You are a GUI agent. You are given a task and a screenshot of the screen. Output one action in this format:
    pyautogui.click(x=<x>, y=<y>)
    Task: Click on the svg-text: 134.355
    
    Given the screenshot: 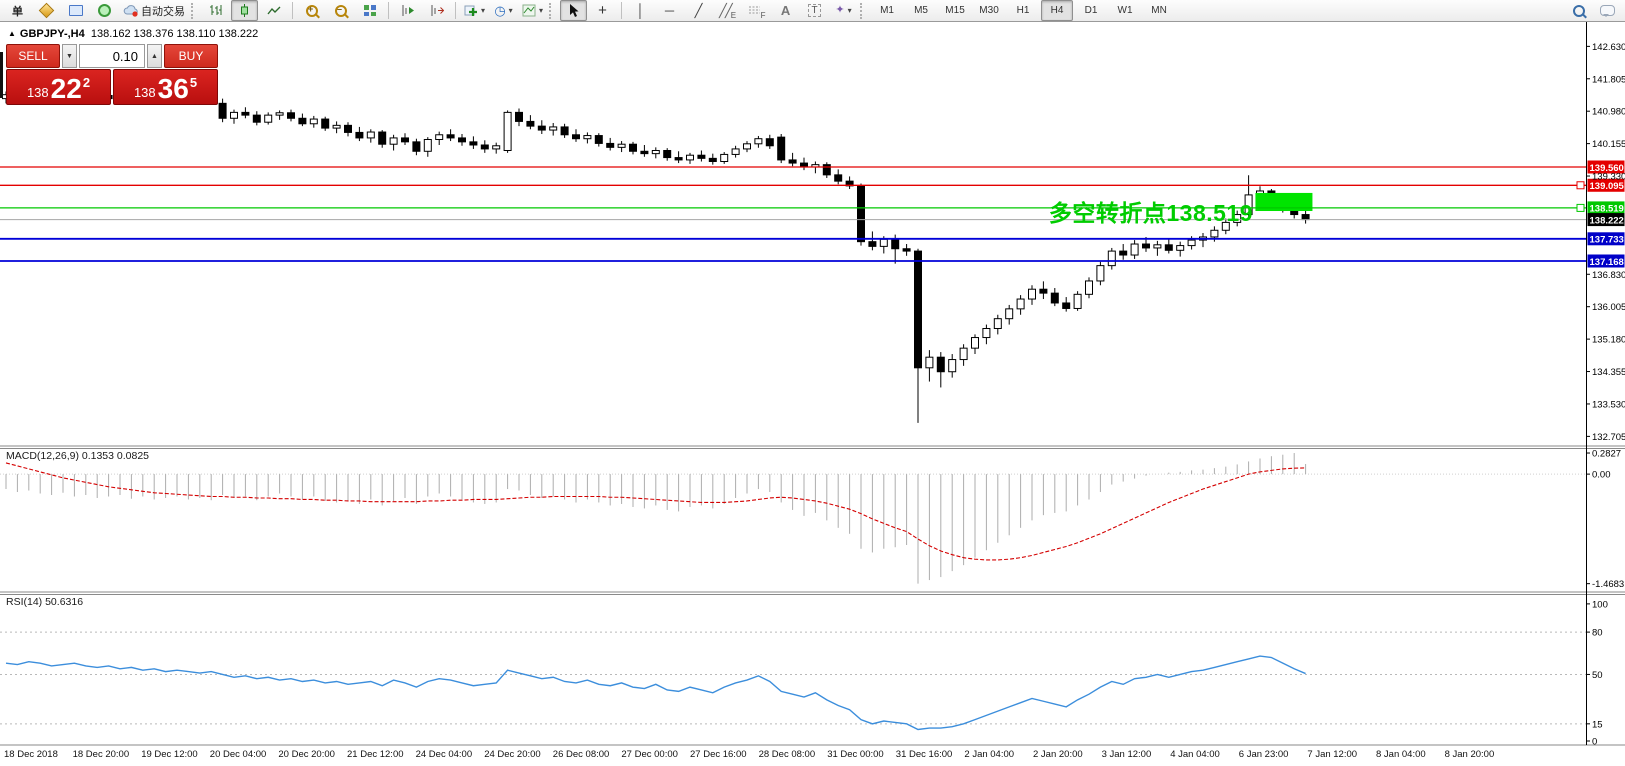 What is the action you would take?
    pyautogui.click(x=1608, y=372)
    